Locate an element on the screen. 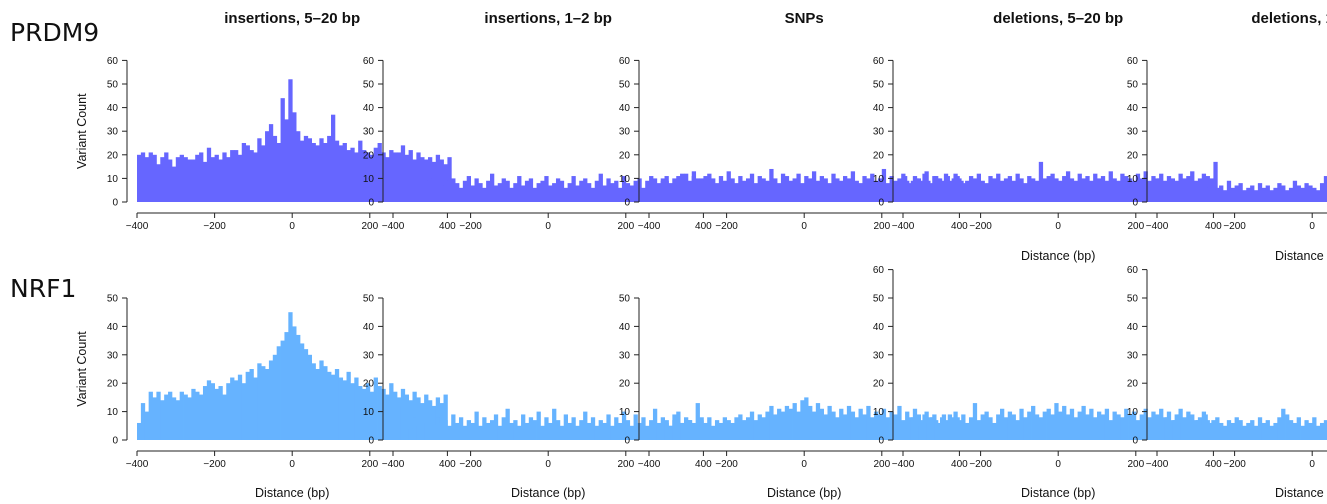  panel-title: insertions, 1–2 bp is located at coordinates (548, 18).